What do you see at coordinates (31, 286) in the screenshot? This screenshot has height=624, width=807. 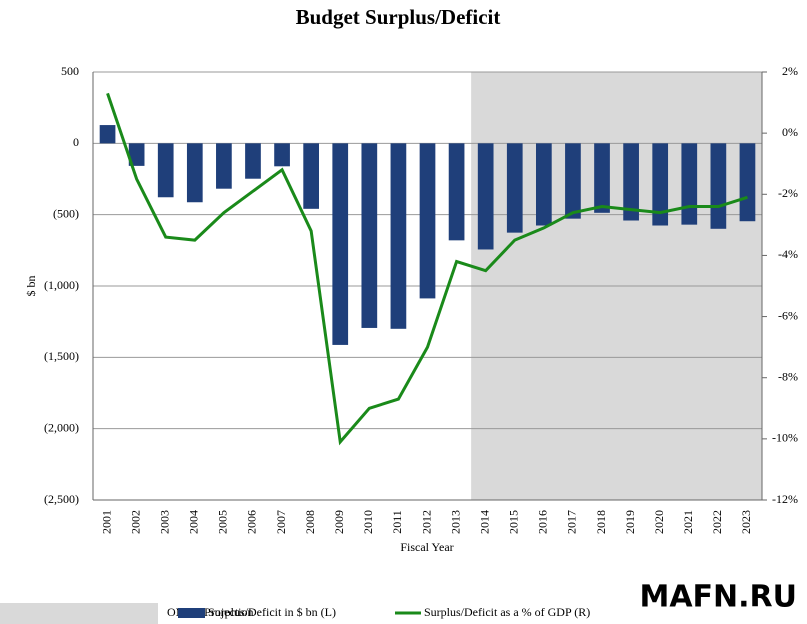 I see `y-axis-title: $ bn` at bounding box center [31, 286].